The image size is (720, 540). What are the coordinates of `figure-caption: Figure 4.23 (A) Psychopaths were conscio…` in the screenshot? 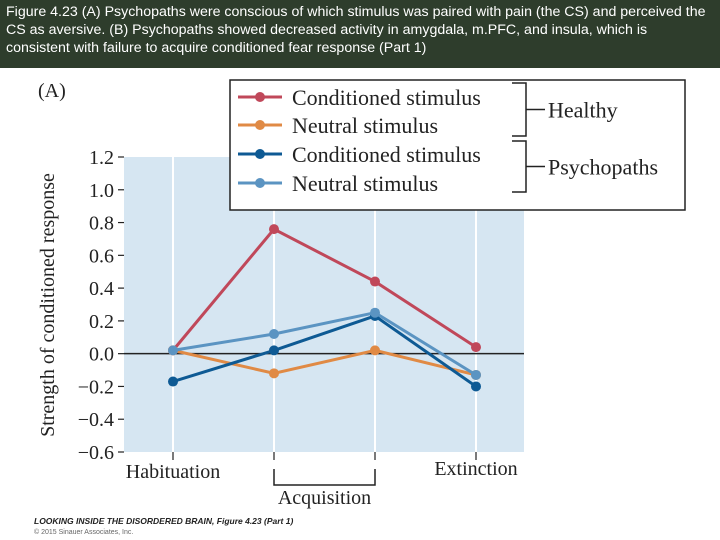 It's located at (360, 34).